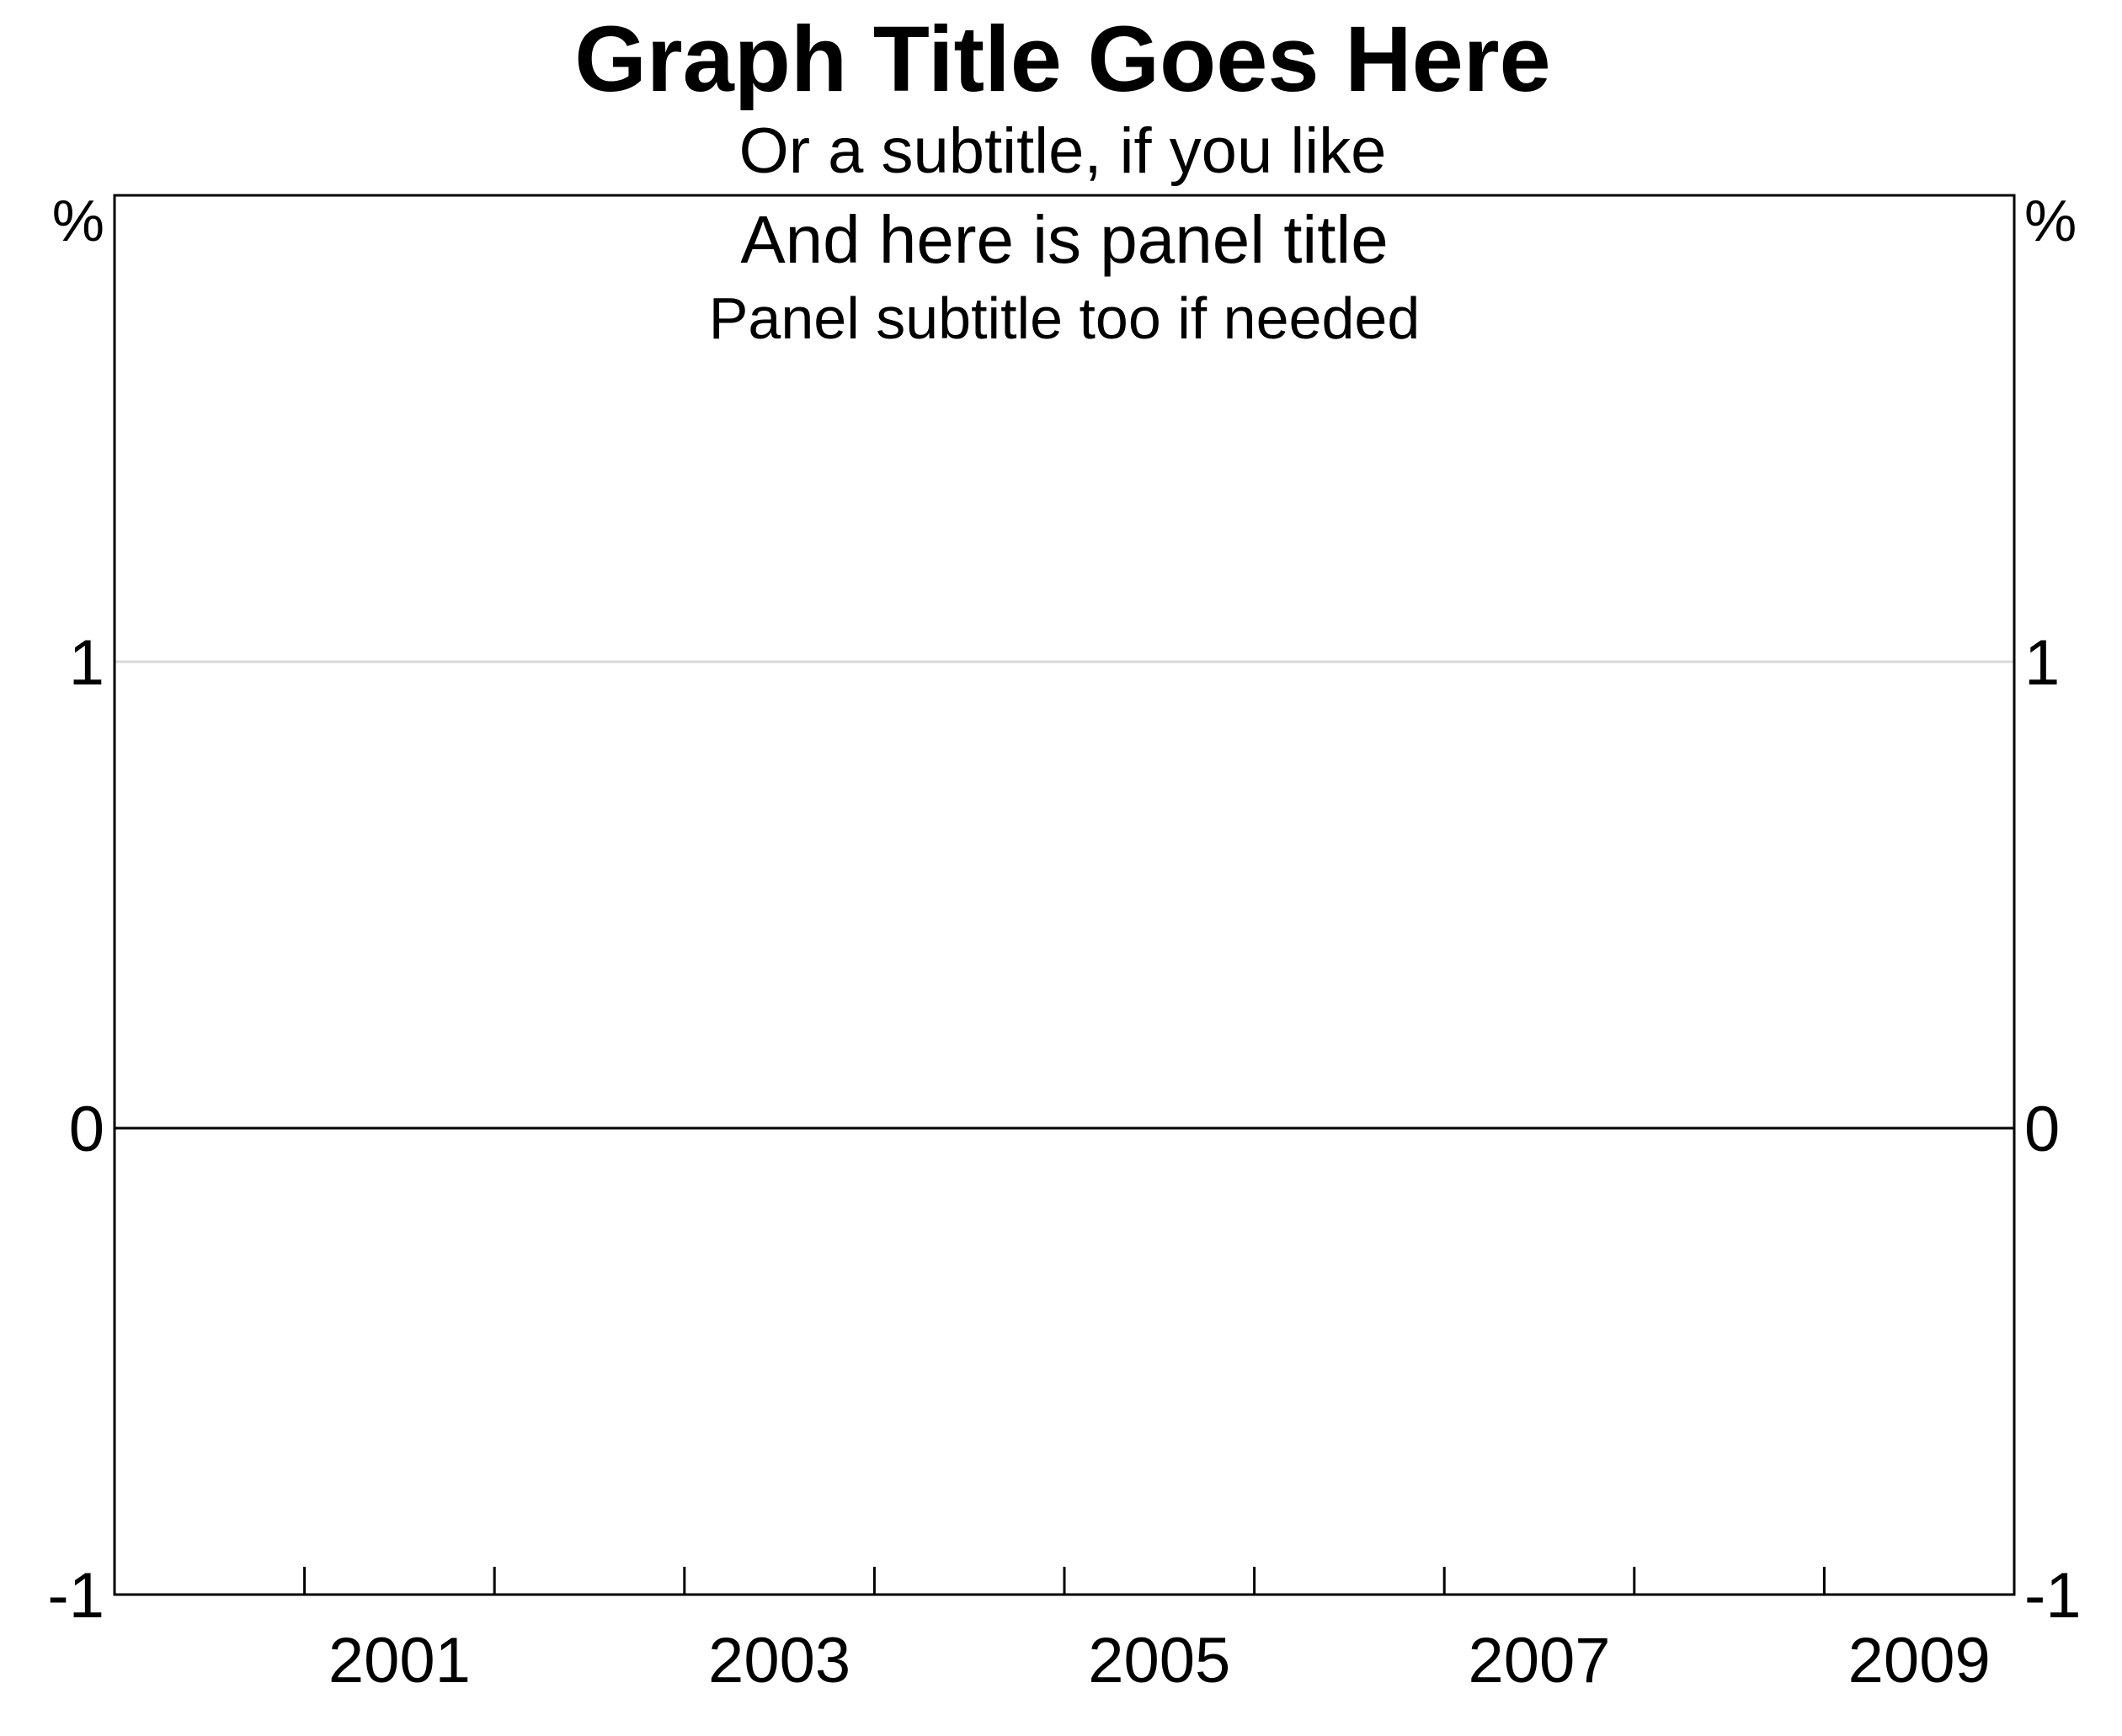 This screenshot has width=2122, height=1736. Describe the element at coordinates (399, 1660) in the screenshot. I see `x-tick-label: 2001` at that location.